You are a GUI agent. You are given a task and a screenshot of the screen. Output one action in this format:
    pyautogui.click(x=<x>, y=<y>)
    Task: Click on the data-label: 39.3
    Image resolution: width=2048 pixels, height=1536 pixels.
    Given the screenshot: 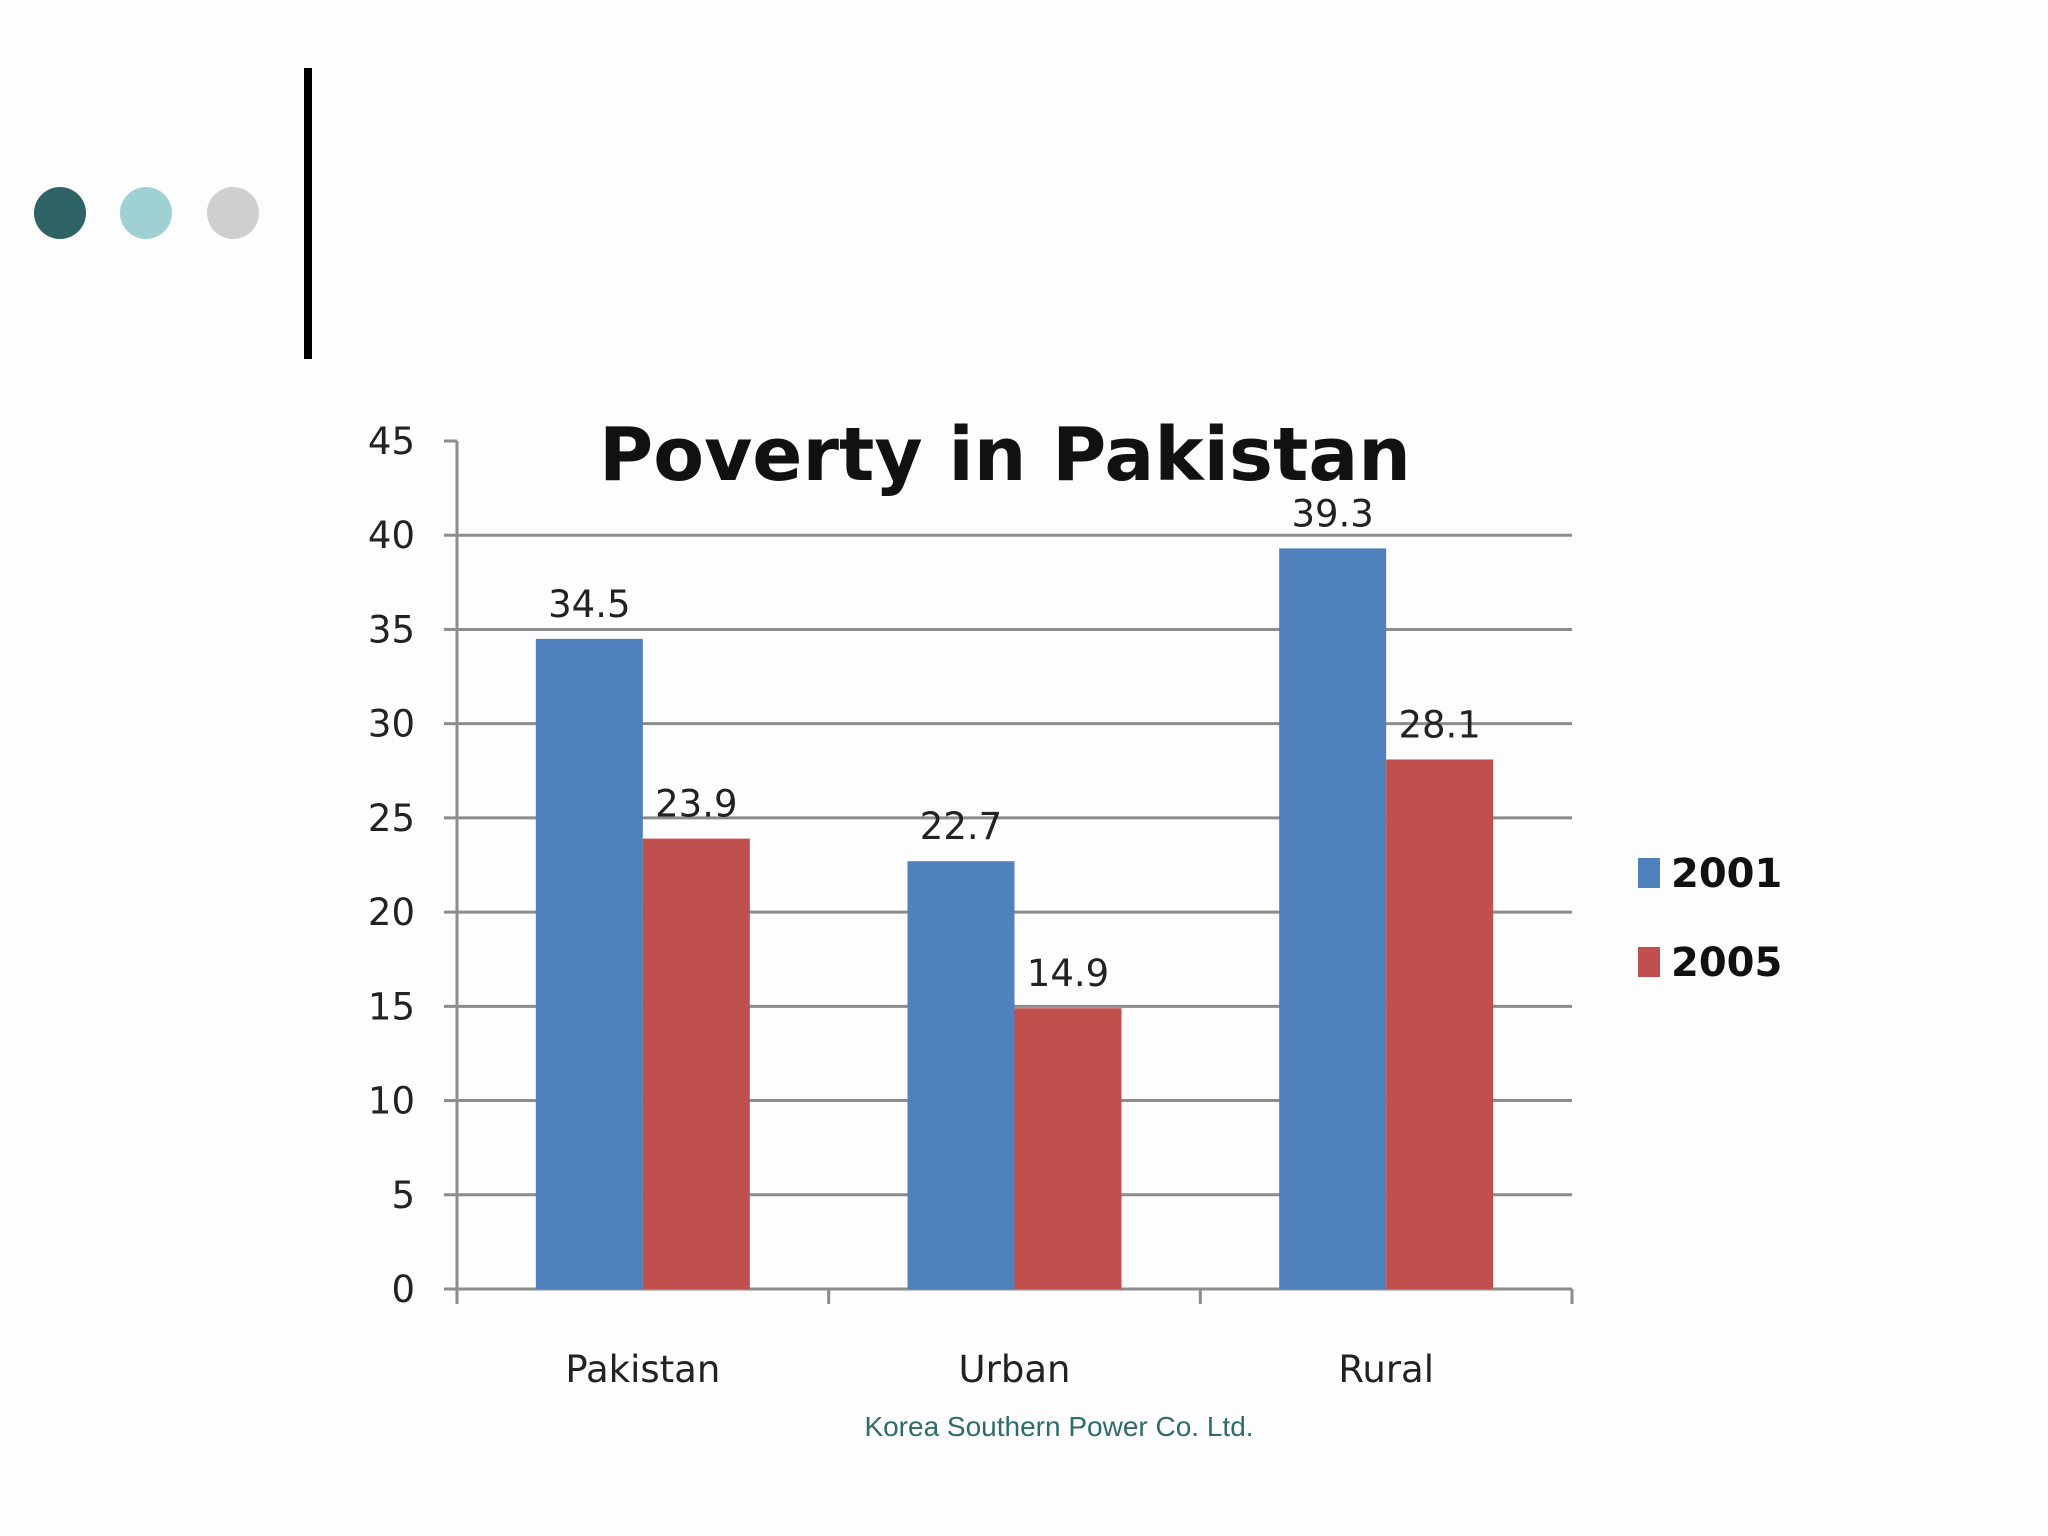 What is the action you would take?
    pyautogui.click(x=1332, y=513)
    